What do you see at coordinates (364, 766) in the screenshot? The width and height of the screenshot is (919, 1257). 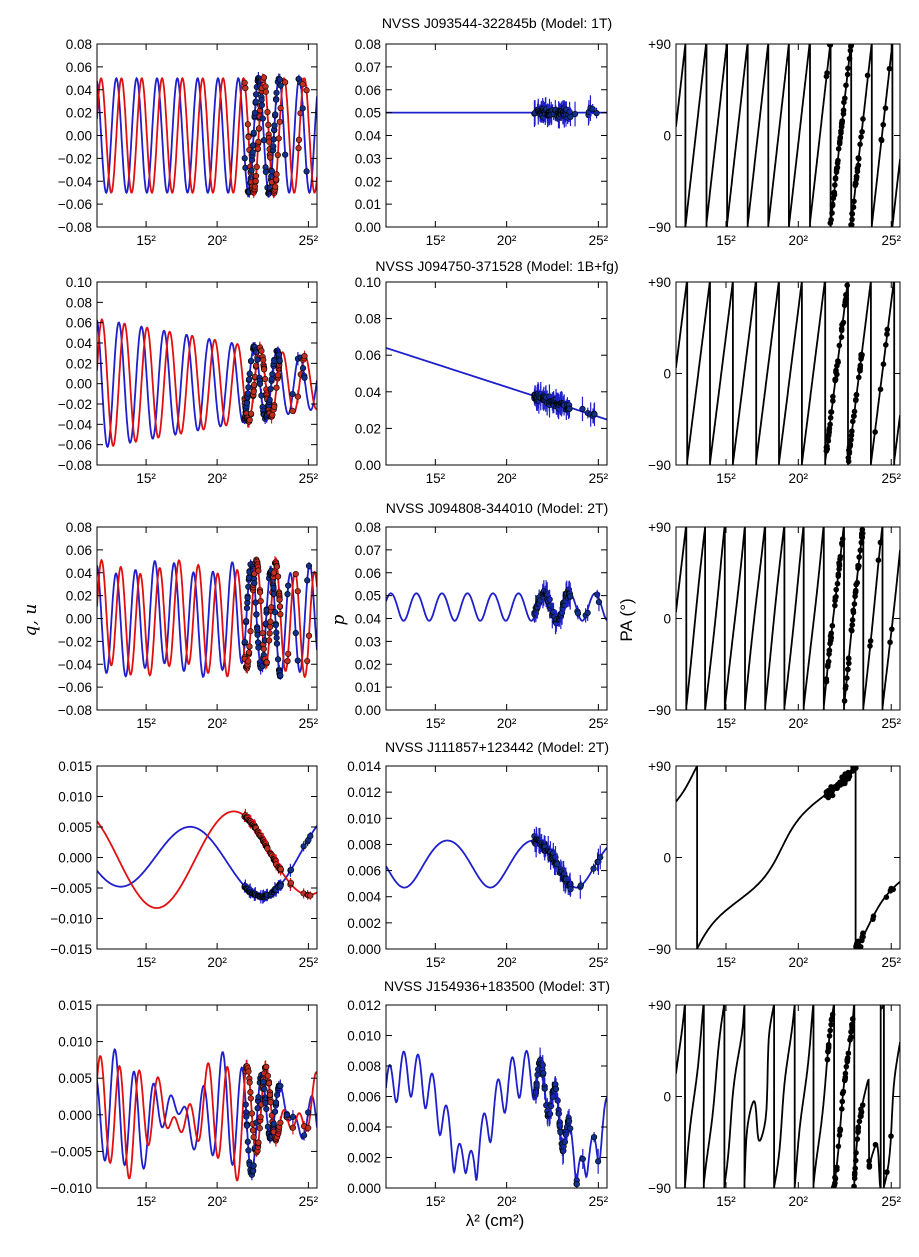 I see `y-tick-label: 0.014` at bounding box center [364, 766].